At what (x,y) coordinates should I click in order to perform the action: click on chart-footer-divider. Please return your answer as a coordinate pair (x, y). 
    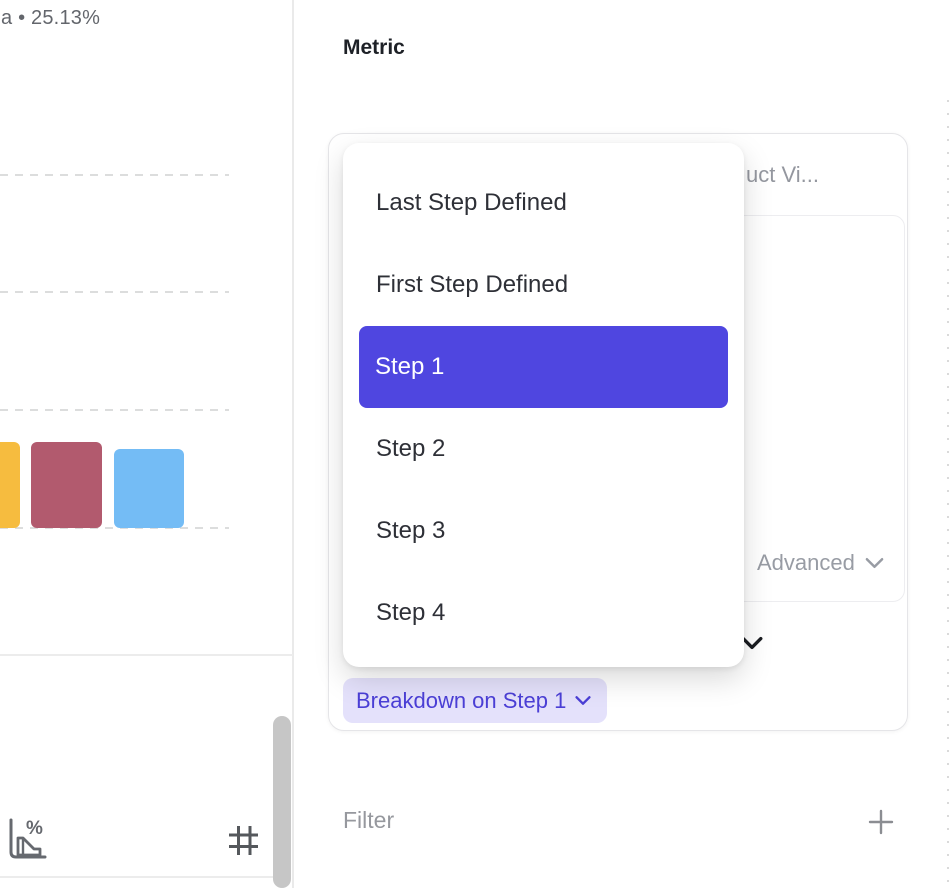
    Looking at the image, I should click on (146, 655).